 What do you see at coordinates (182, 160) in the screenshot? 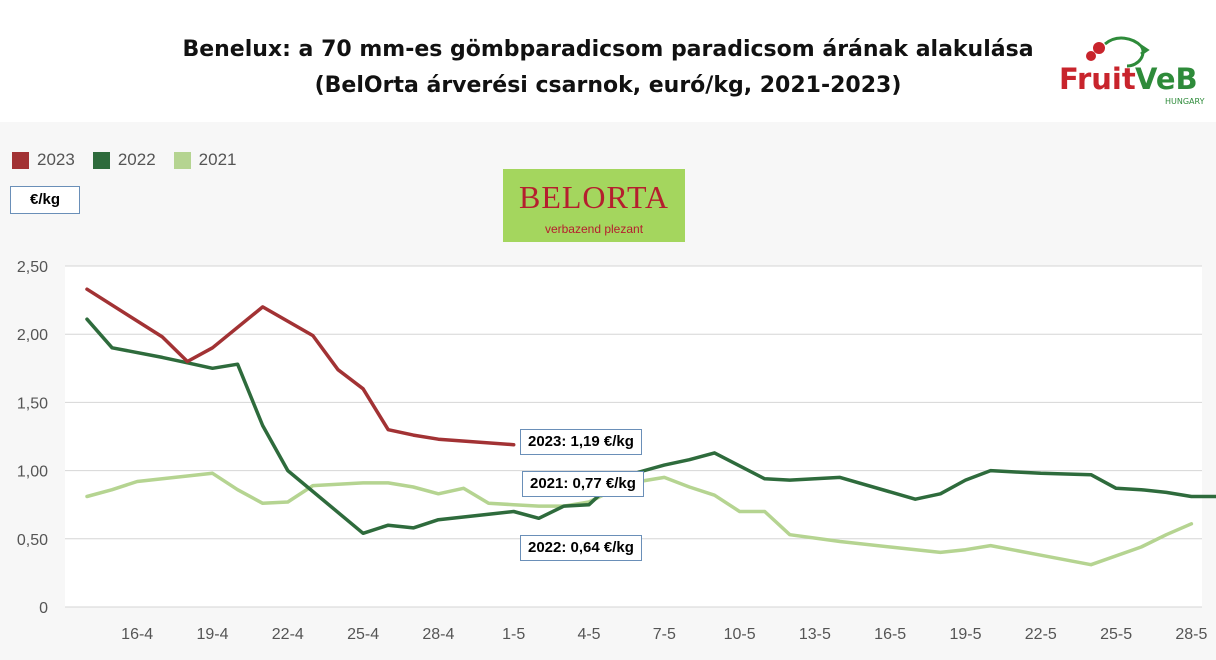
I see `legend-swatch-2021` at bounding box center [182, 160].